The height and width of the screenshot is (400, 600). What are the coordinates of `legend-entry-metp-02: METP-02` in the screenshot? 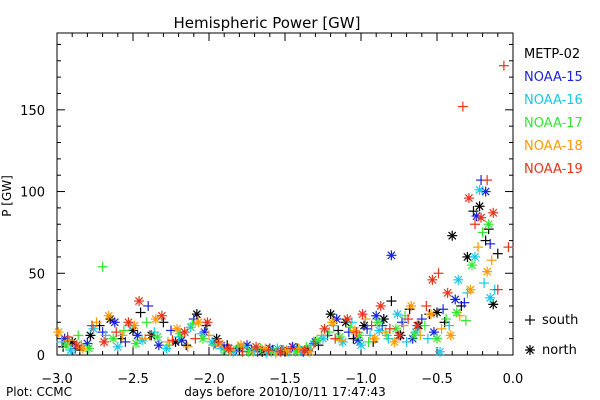 It's located at (552, 54).